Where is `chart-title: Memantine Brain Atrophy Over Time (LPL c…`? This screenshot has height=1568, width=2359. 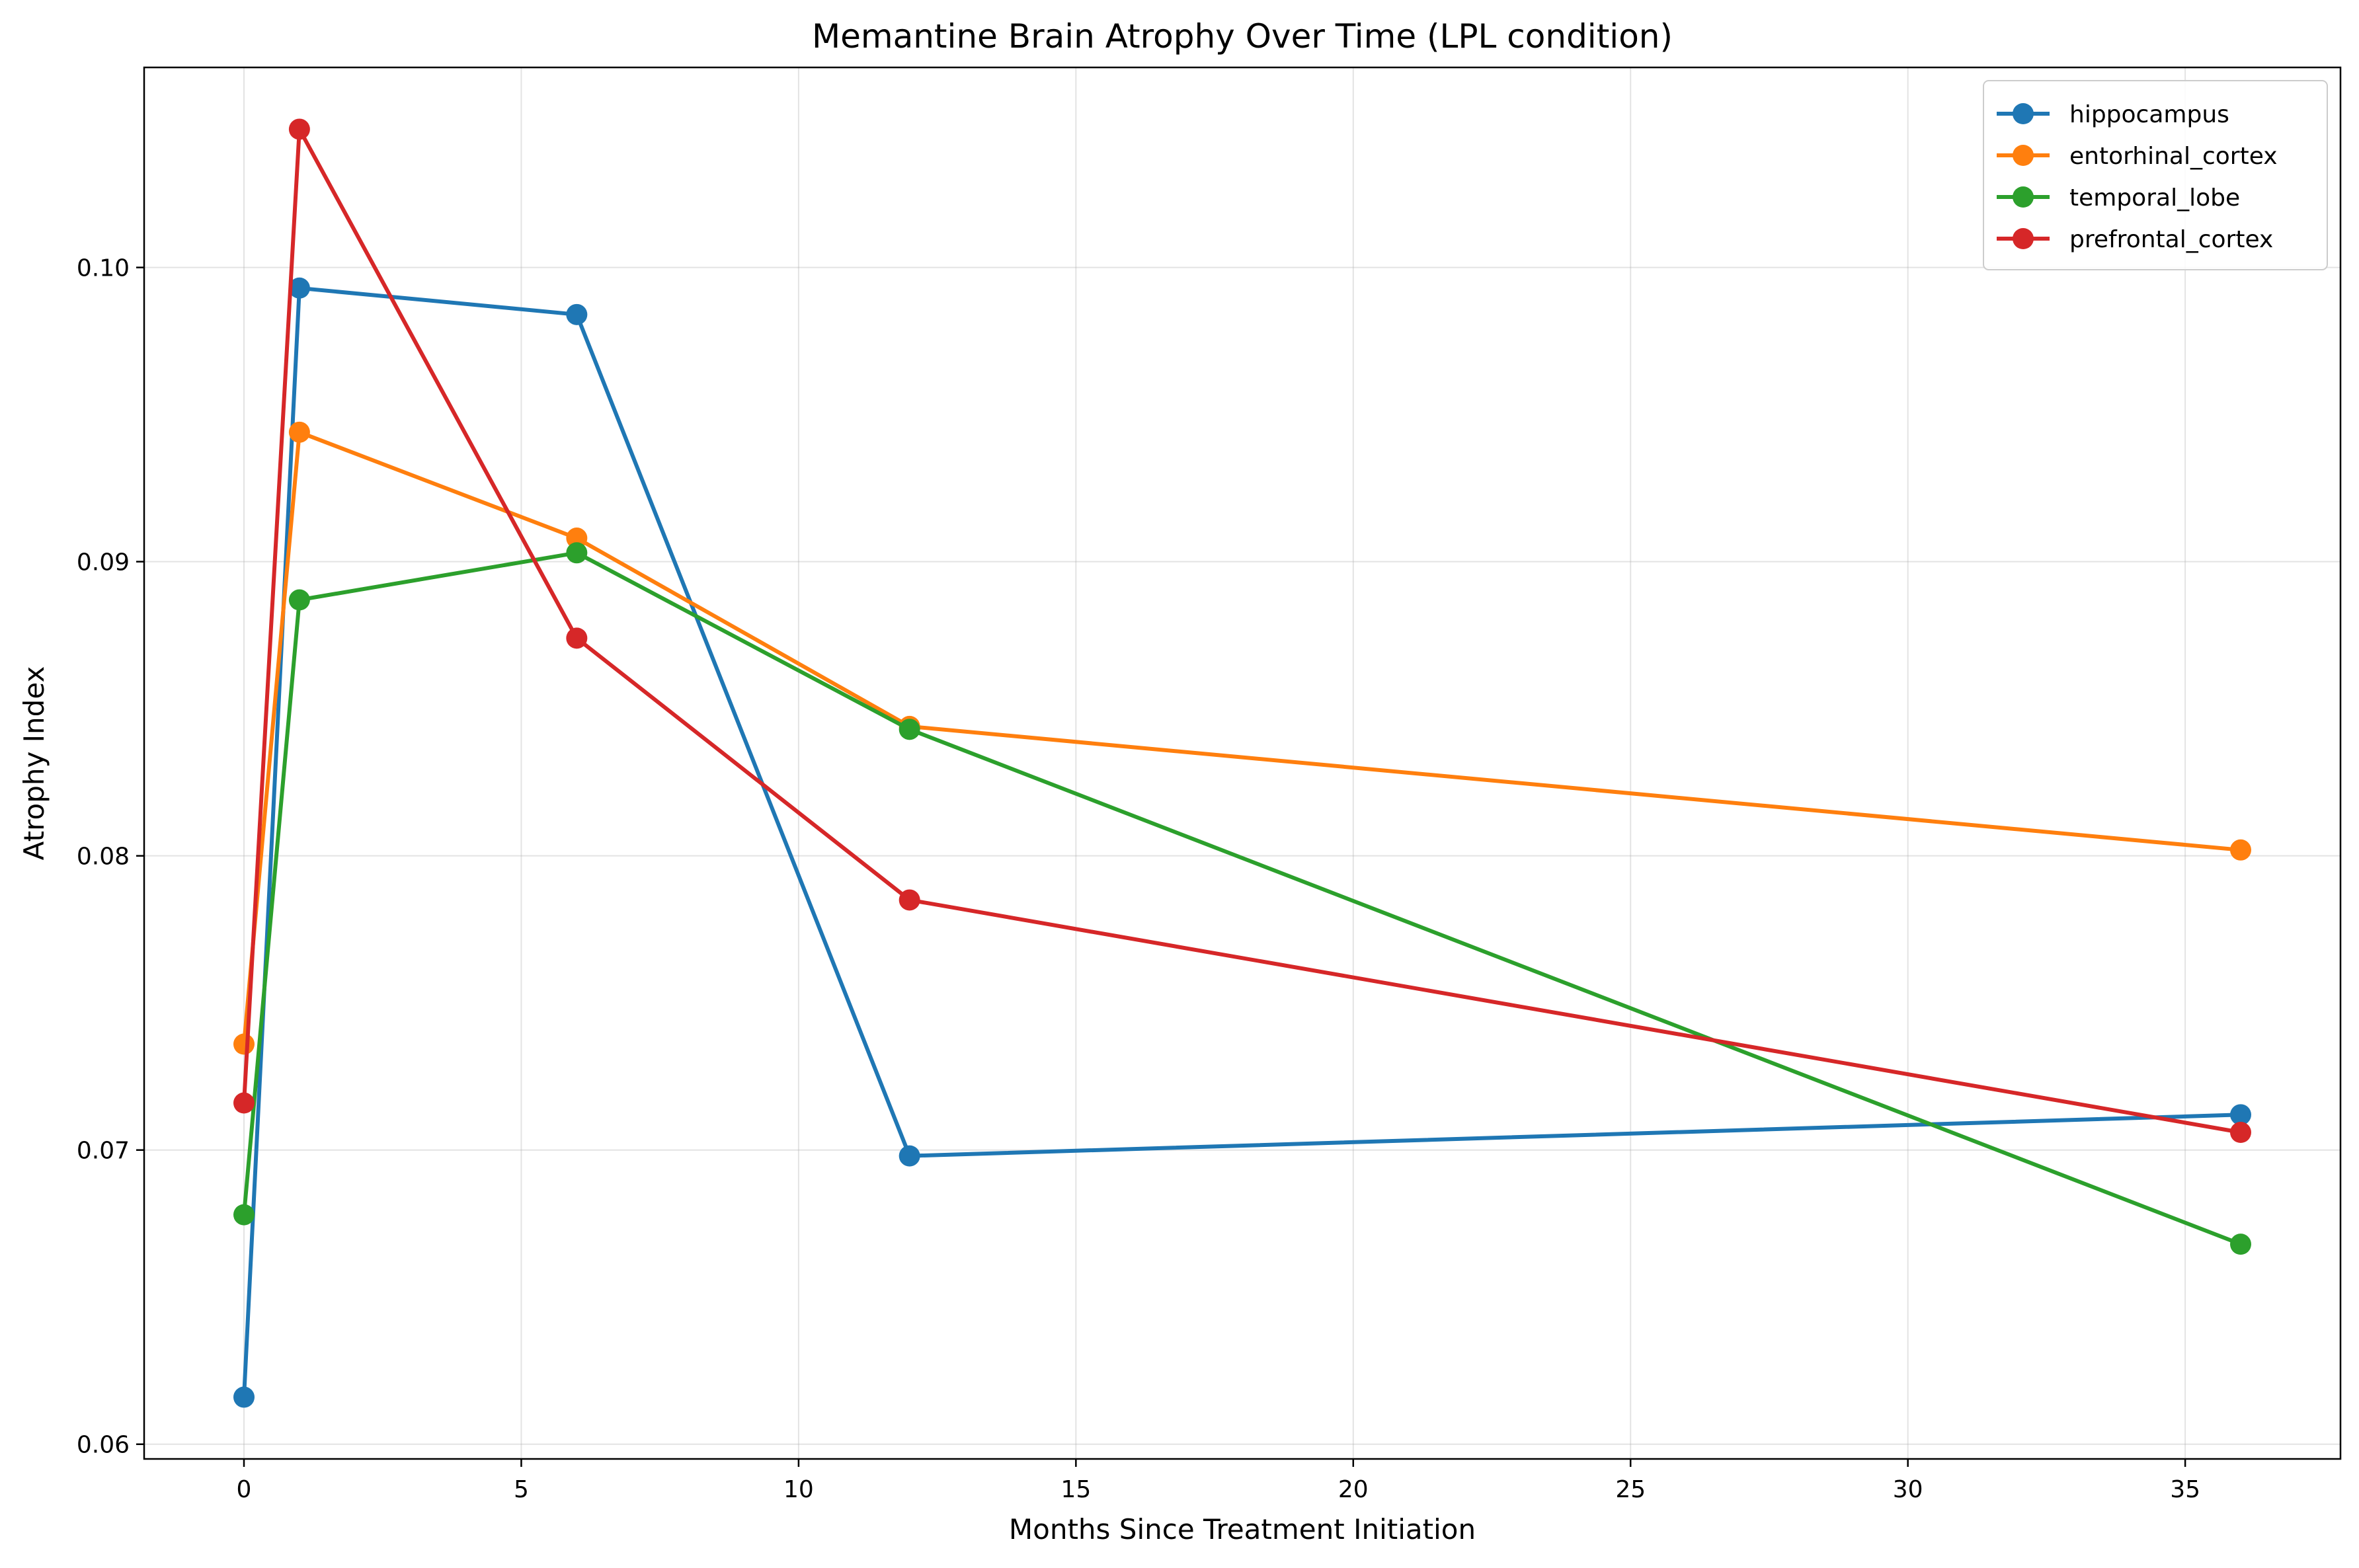 chart-title: Memantine Brain Atrophy Over Time (LPL c… is located at coordinates (1242, 36).